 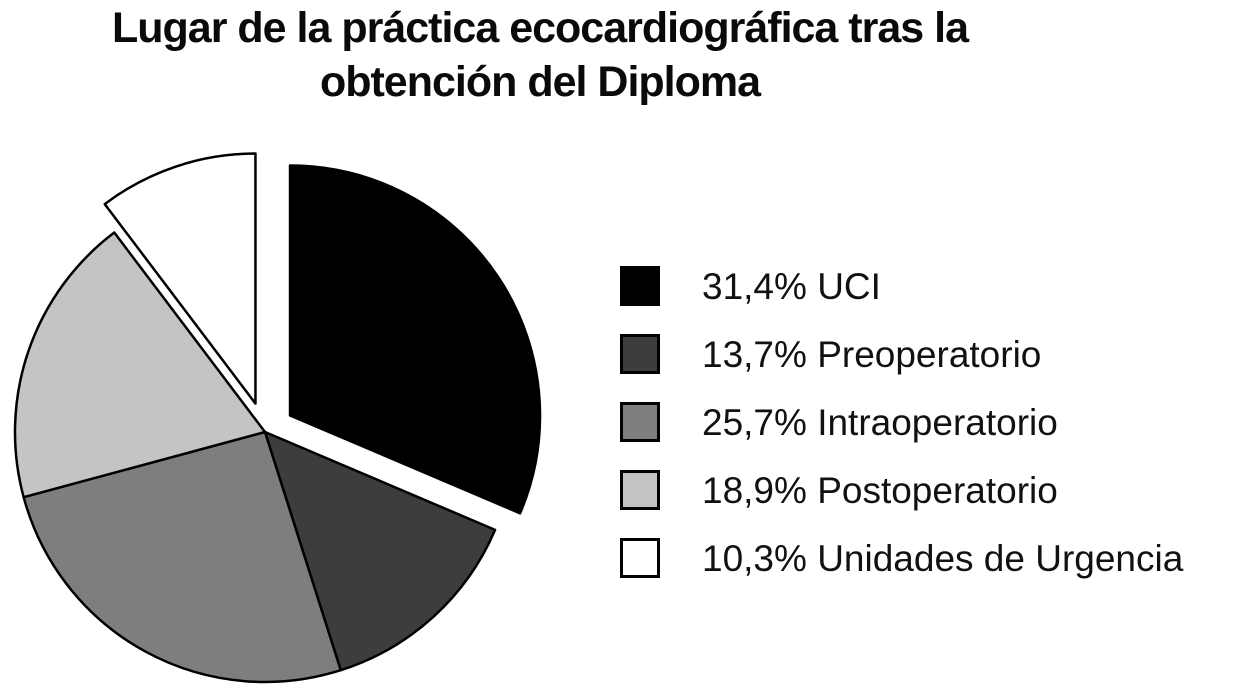 What do you see at coordinates (640, 286) in the screenshot?
I see `legend-swatch-uci` at bounding box center [640, 286].